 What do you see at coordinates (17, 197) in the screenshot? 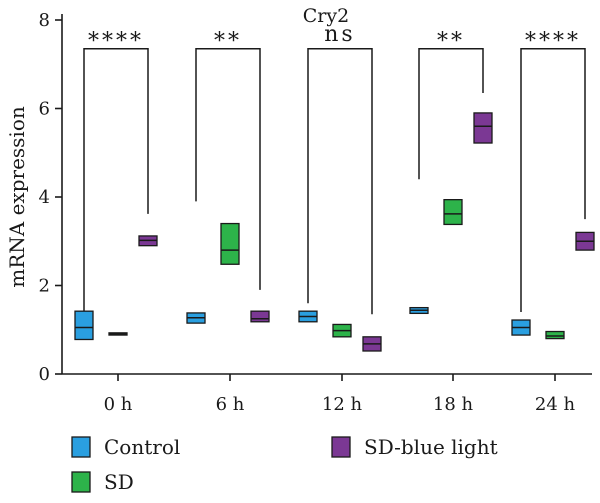
I see `y-axis-label: mRNA expression` at bounding box center [17, 197].